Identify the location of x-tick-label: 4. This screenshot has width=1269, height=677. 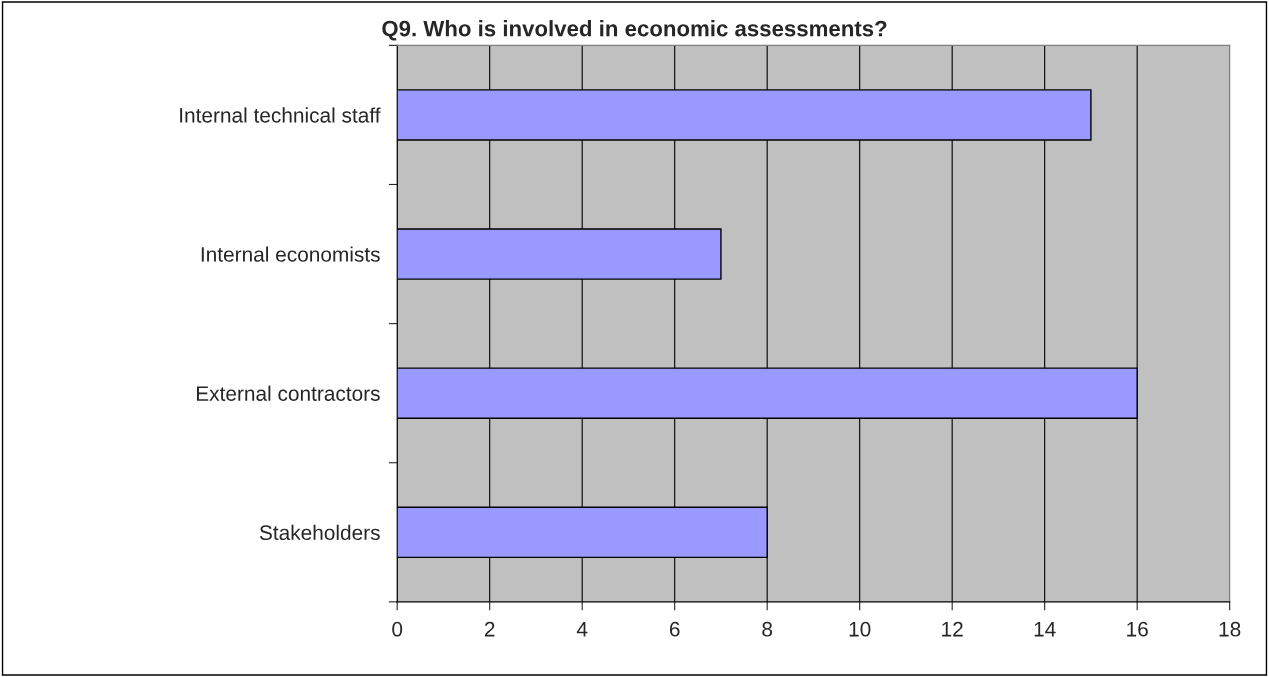
(582, 629).